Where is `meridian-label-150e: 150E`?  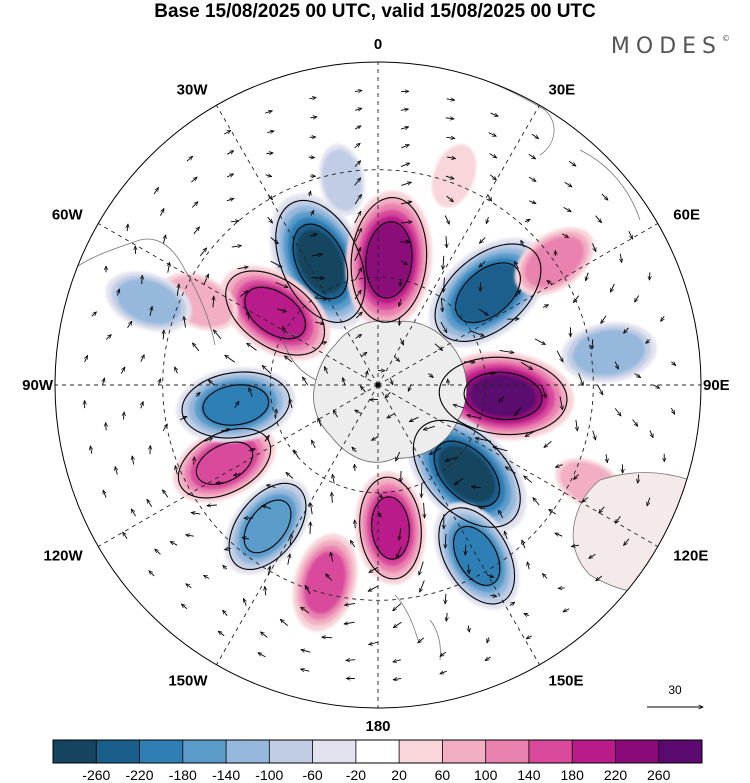
meridian-label-150e: 150E is located at coordinates (566, 680).